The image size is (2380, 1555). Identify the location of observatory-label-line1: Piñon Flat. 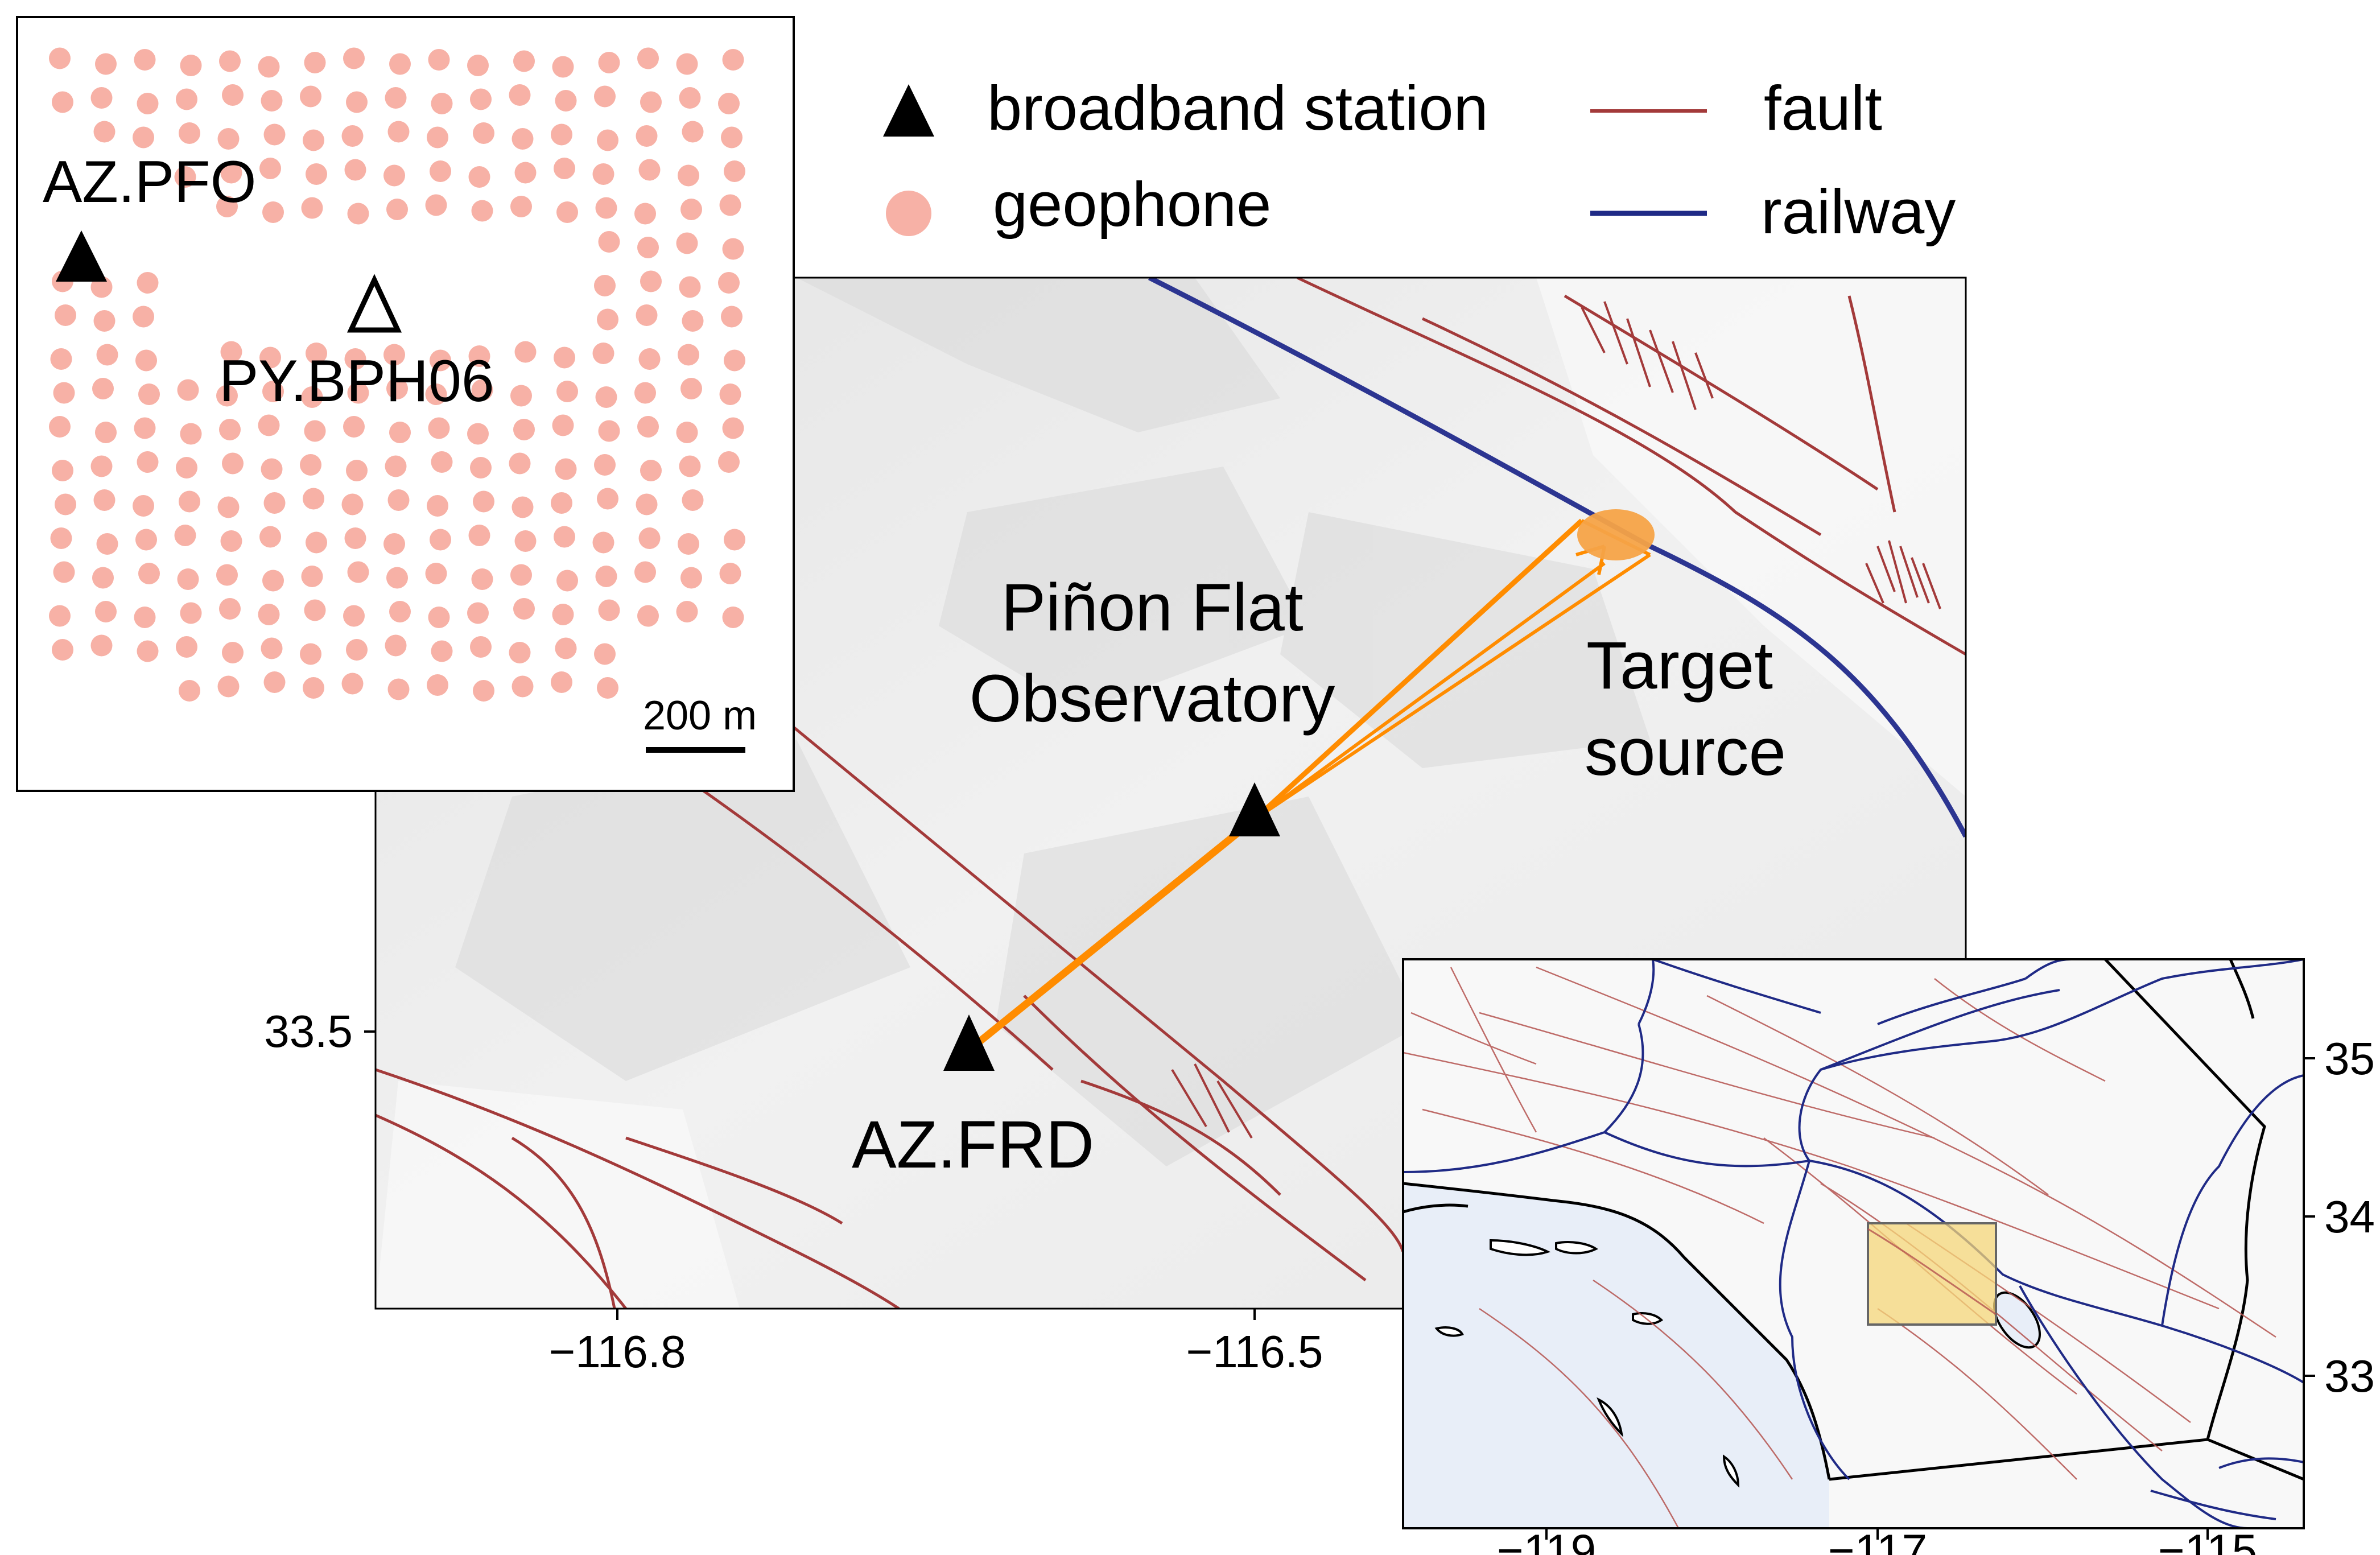
(1152, 607).